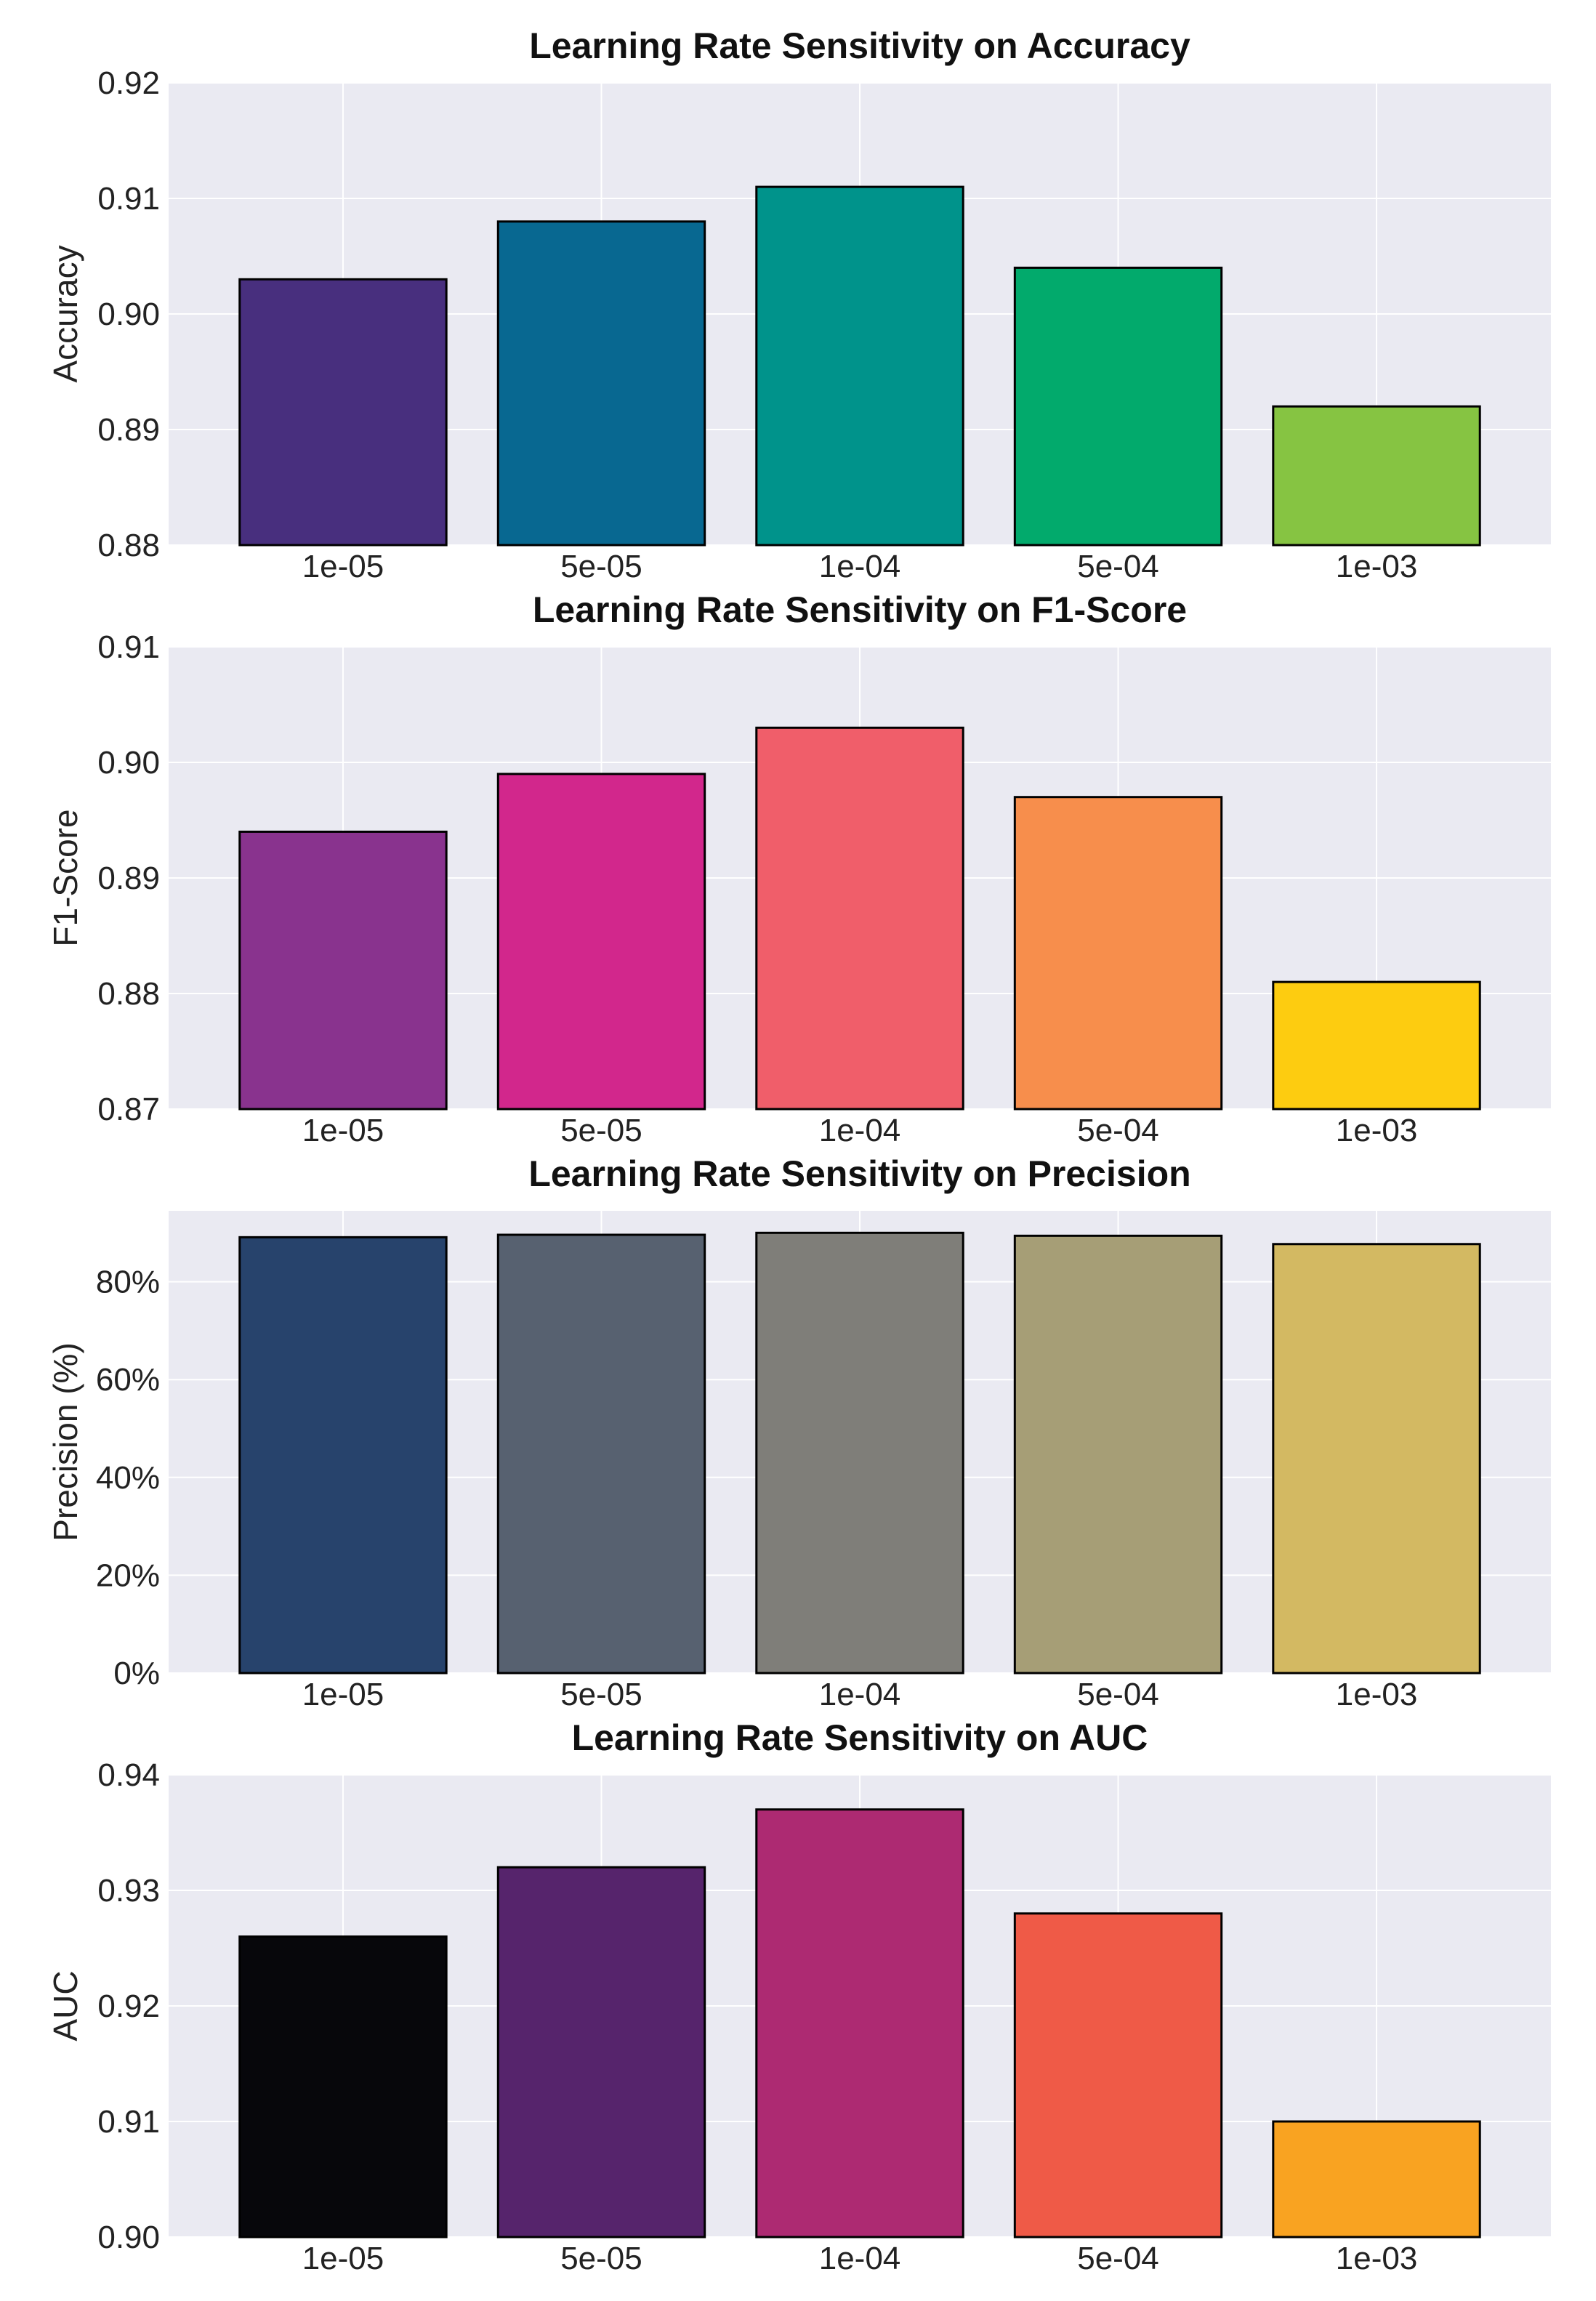  I want to click on y-tick-label: 0.94, so click(128, 1775).